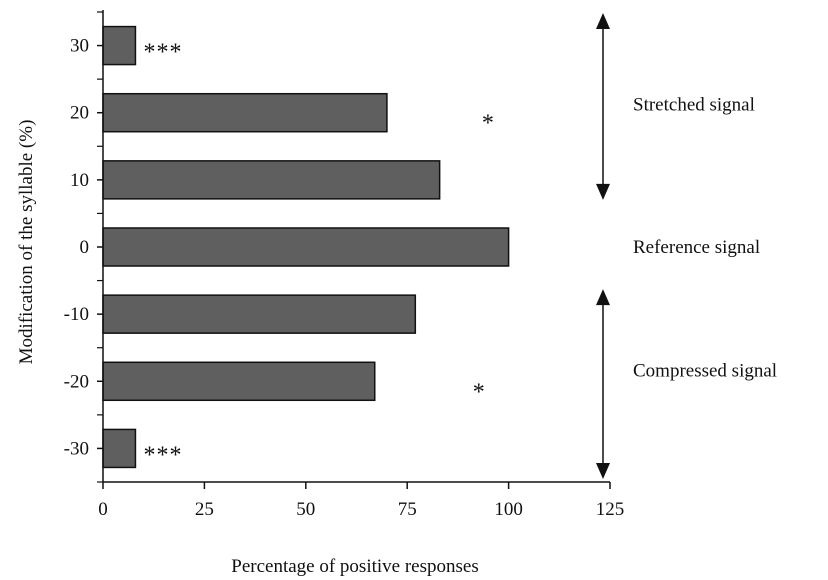 The height and width of the screenshot is (580, 828). What do you see at coordinates (407, 509) in the screenshot?
I see `x-tick-label-75: 75` at bounding box center [407, 509].